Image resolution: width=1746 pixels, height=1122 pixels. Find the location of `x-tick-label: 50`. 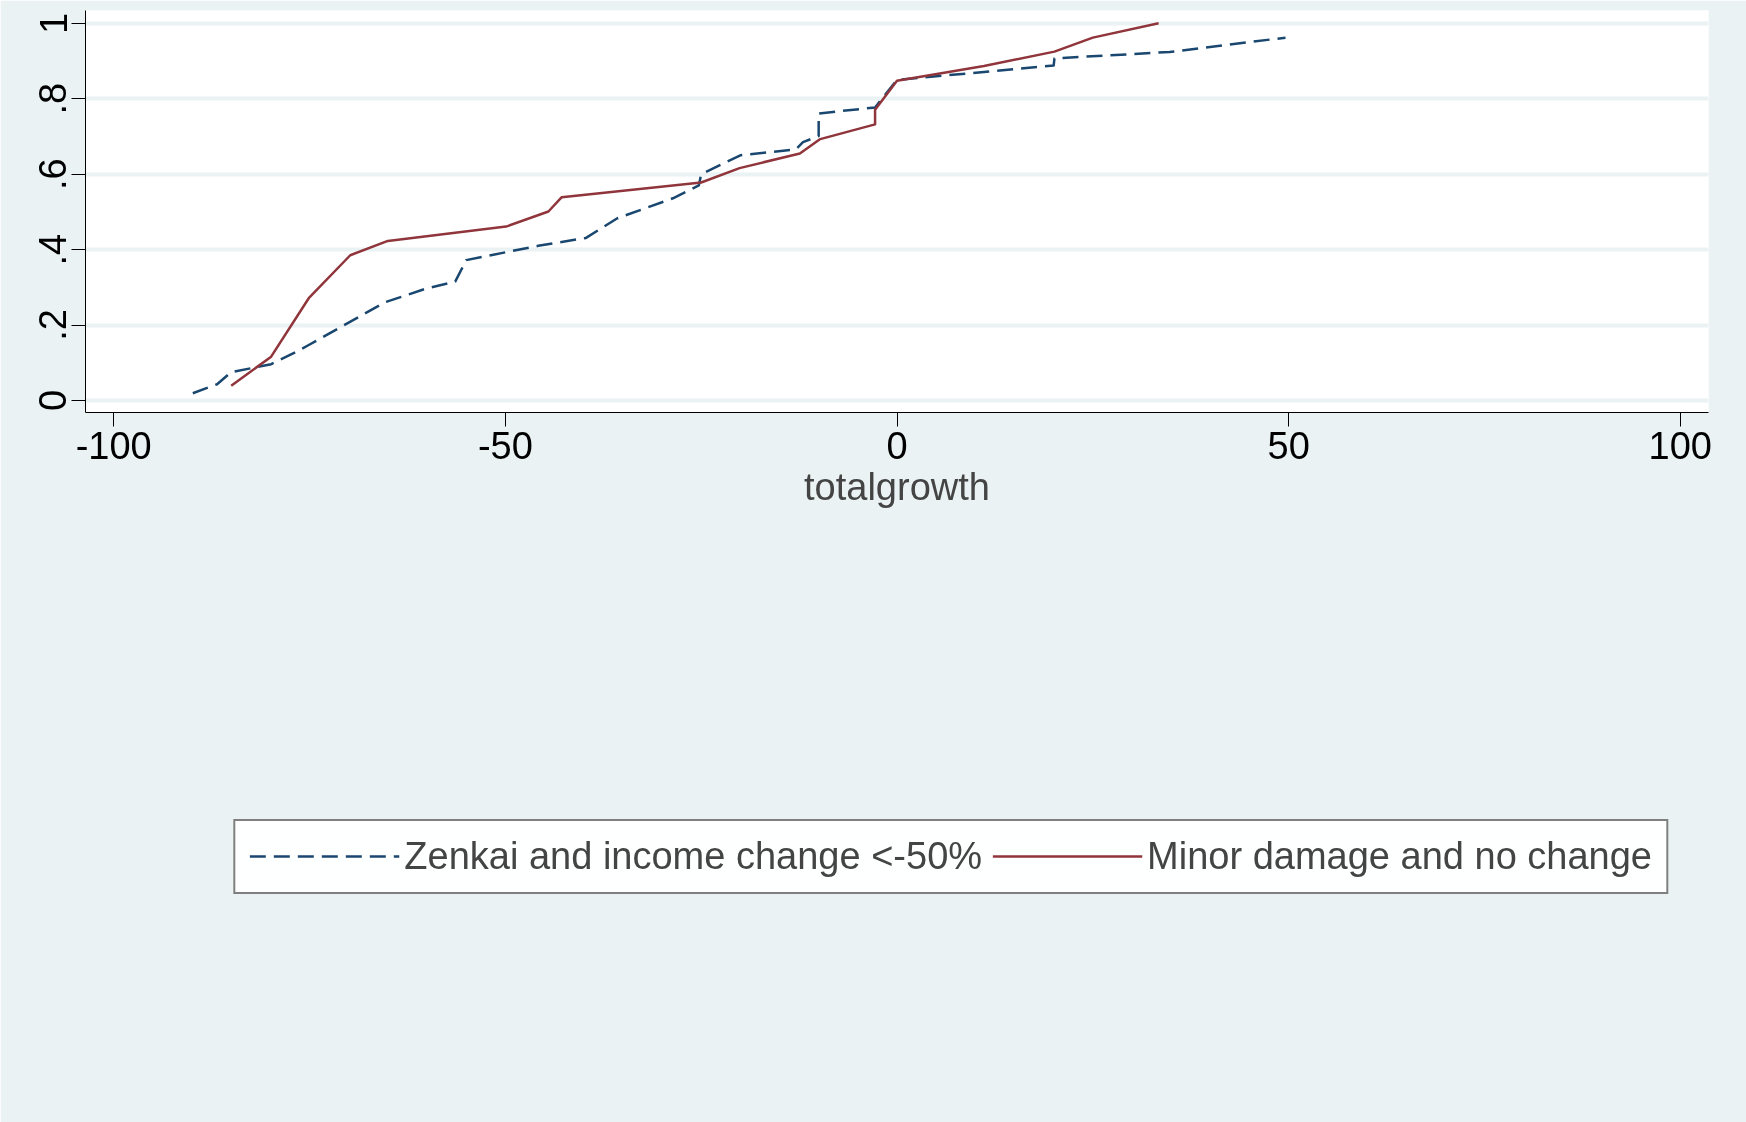

x-tick-label: 50 is located at coordinates (1288, 445).